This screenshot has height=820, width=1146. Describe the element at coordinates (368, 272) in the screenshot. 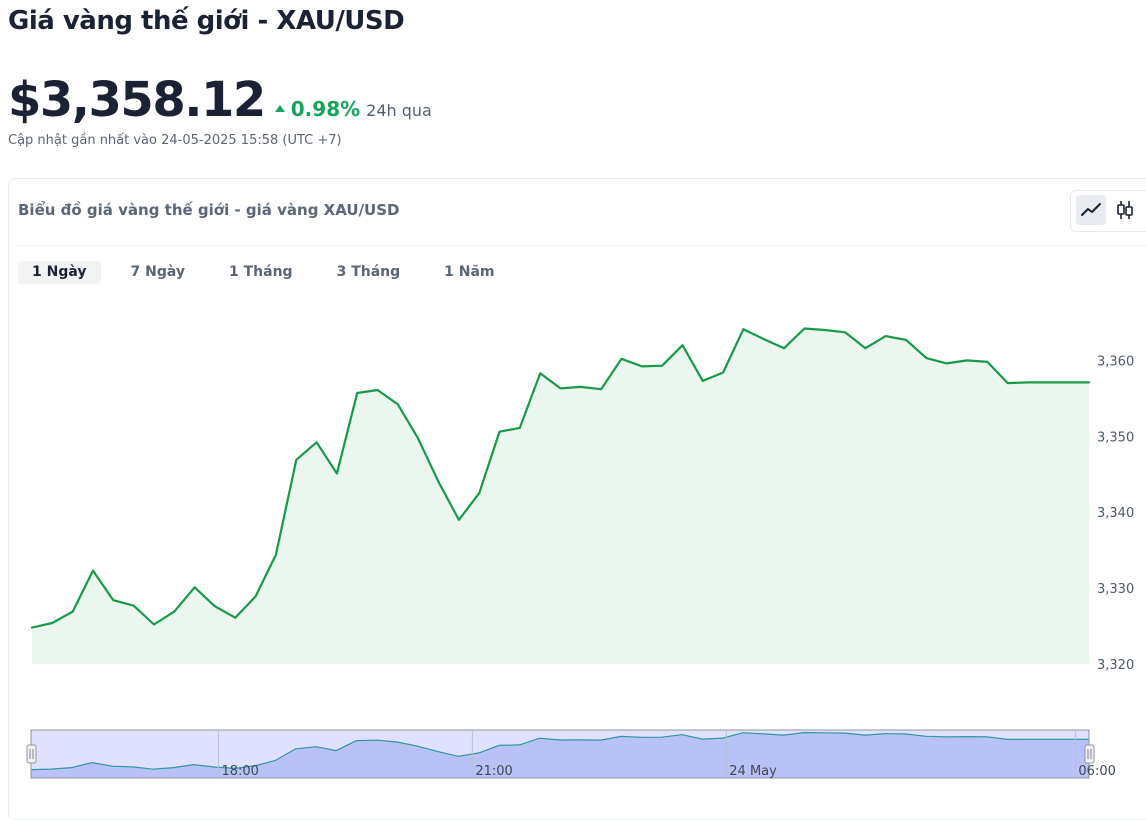

I see `tab-3-months: 3 Tháng` at that location.